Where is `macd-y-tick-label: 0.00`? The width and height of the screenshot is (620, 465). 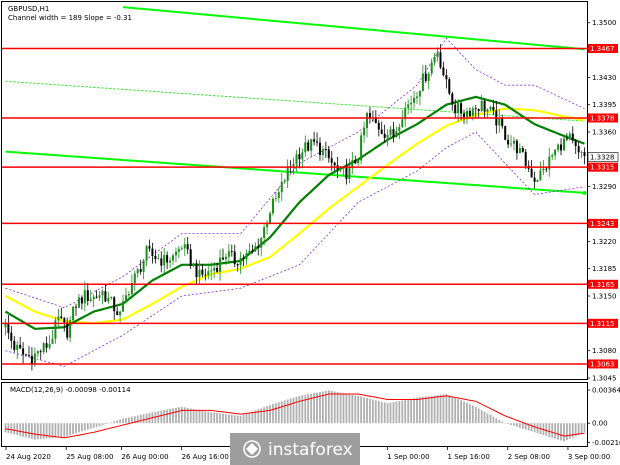
macd-y-tick-label: 0.00 is located at coordinates (600, 424).